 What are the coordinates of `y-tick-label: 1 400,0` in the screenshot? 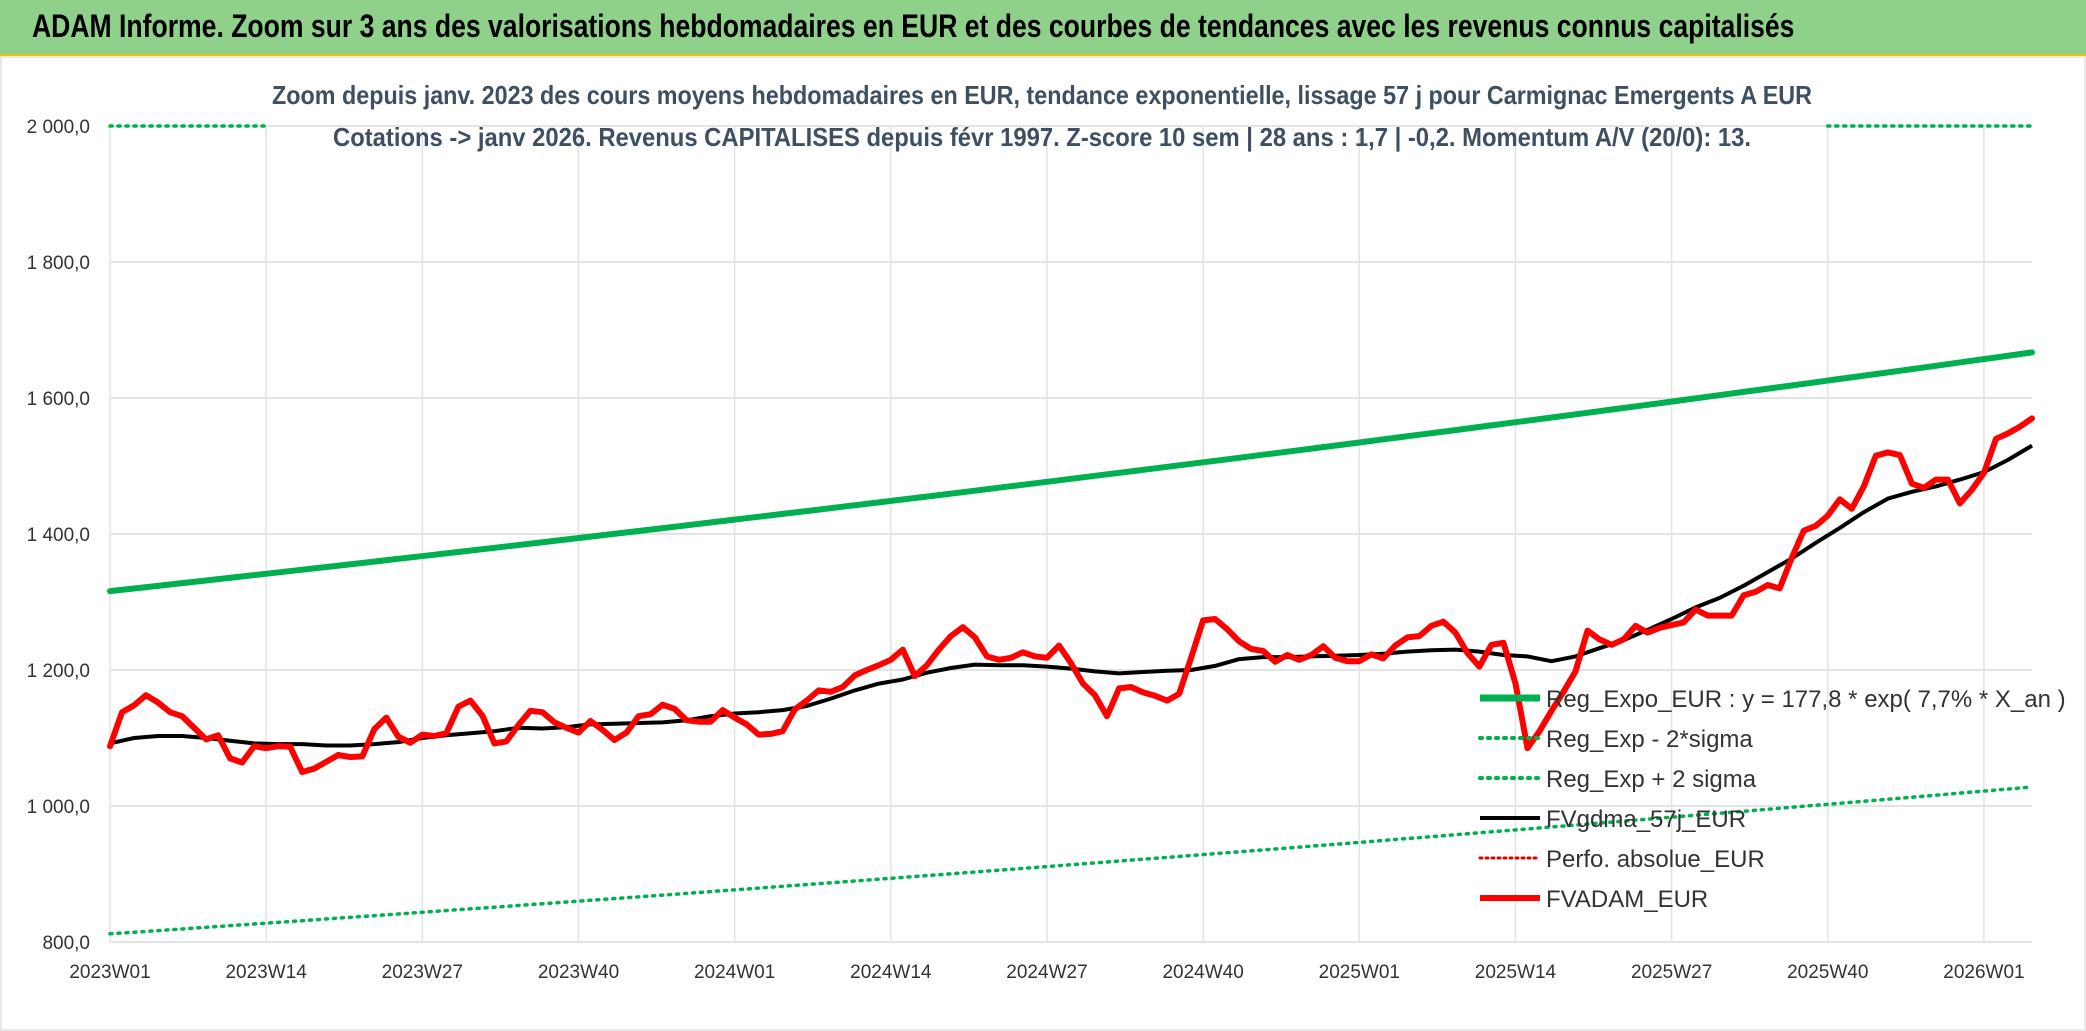 It's located at (58, 535).